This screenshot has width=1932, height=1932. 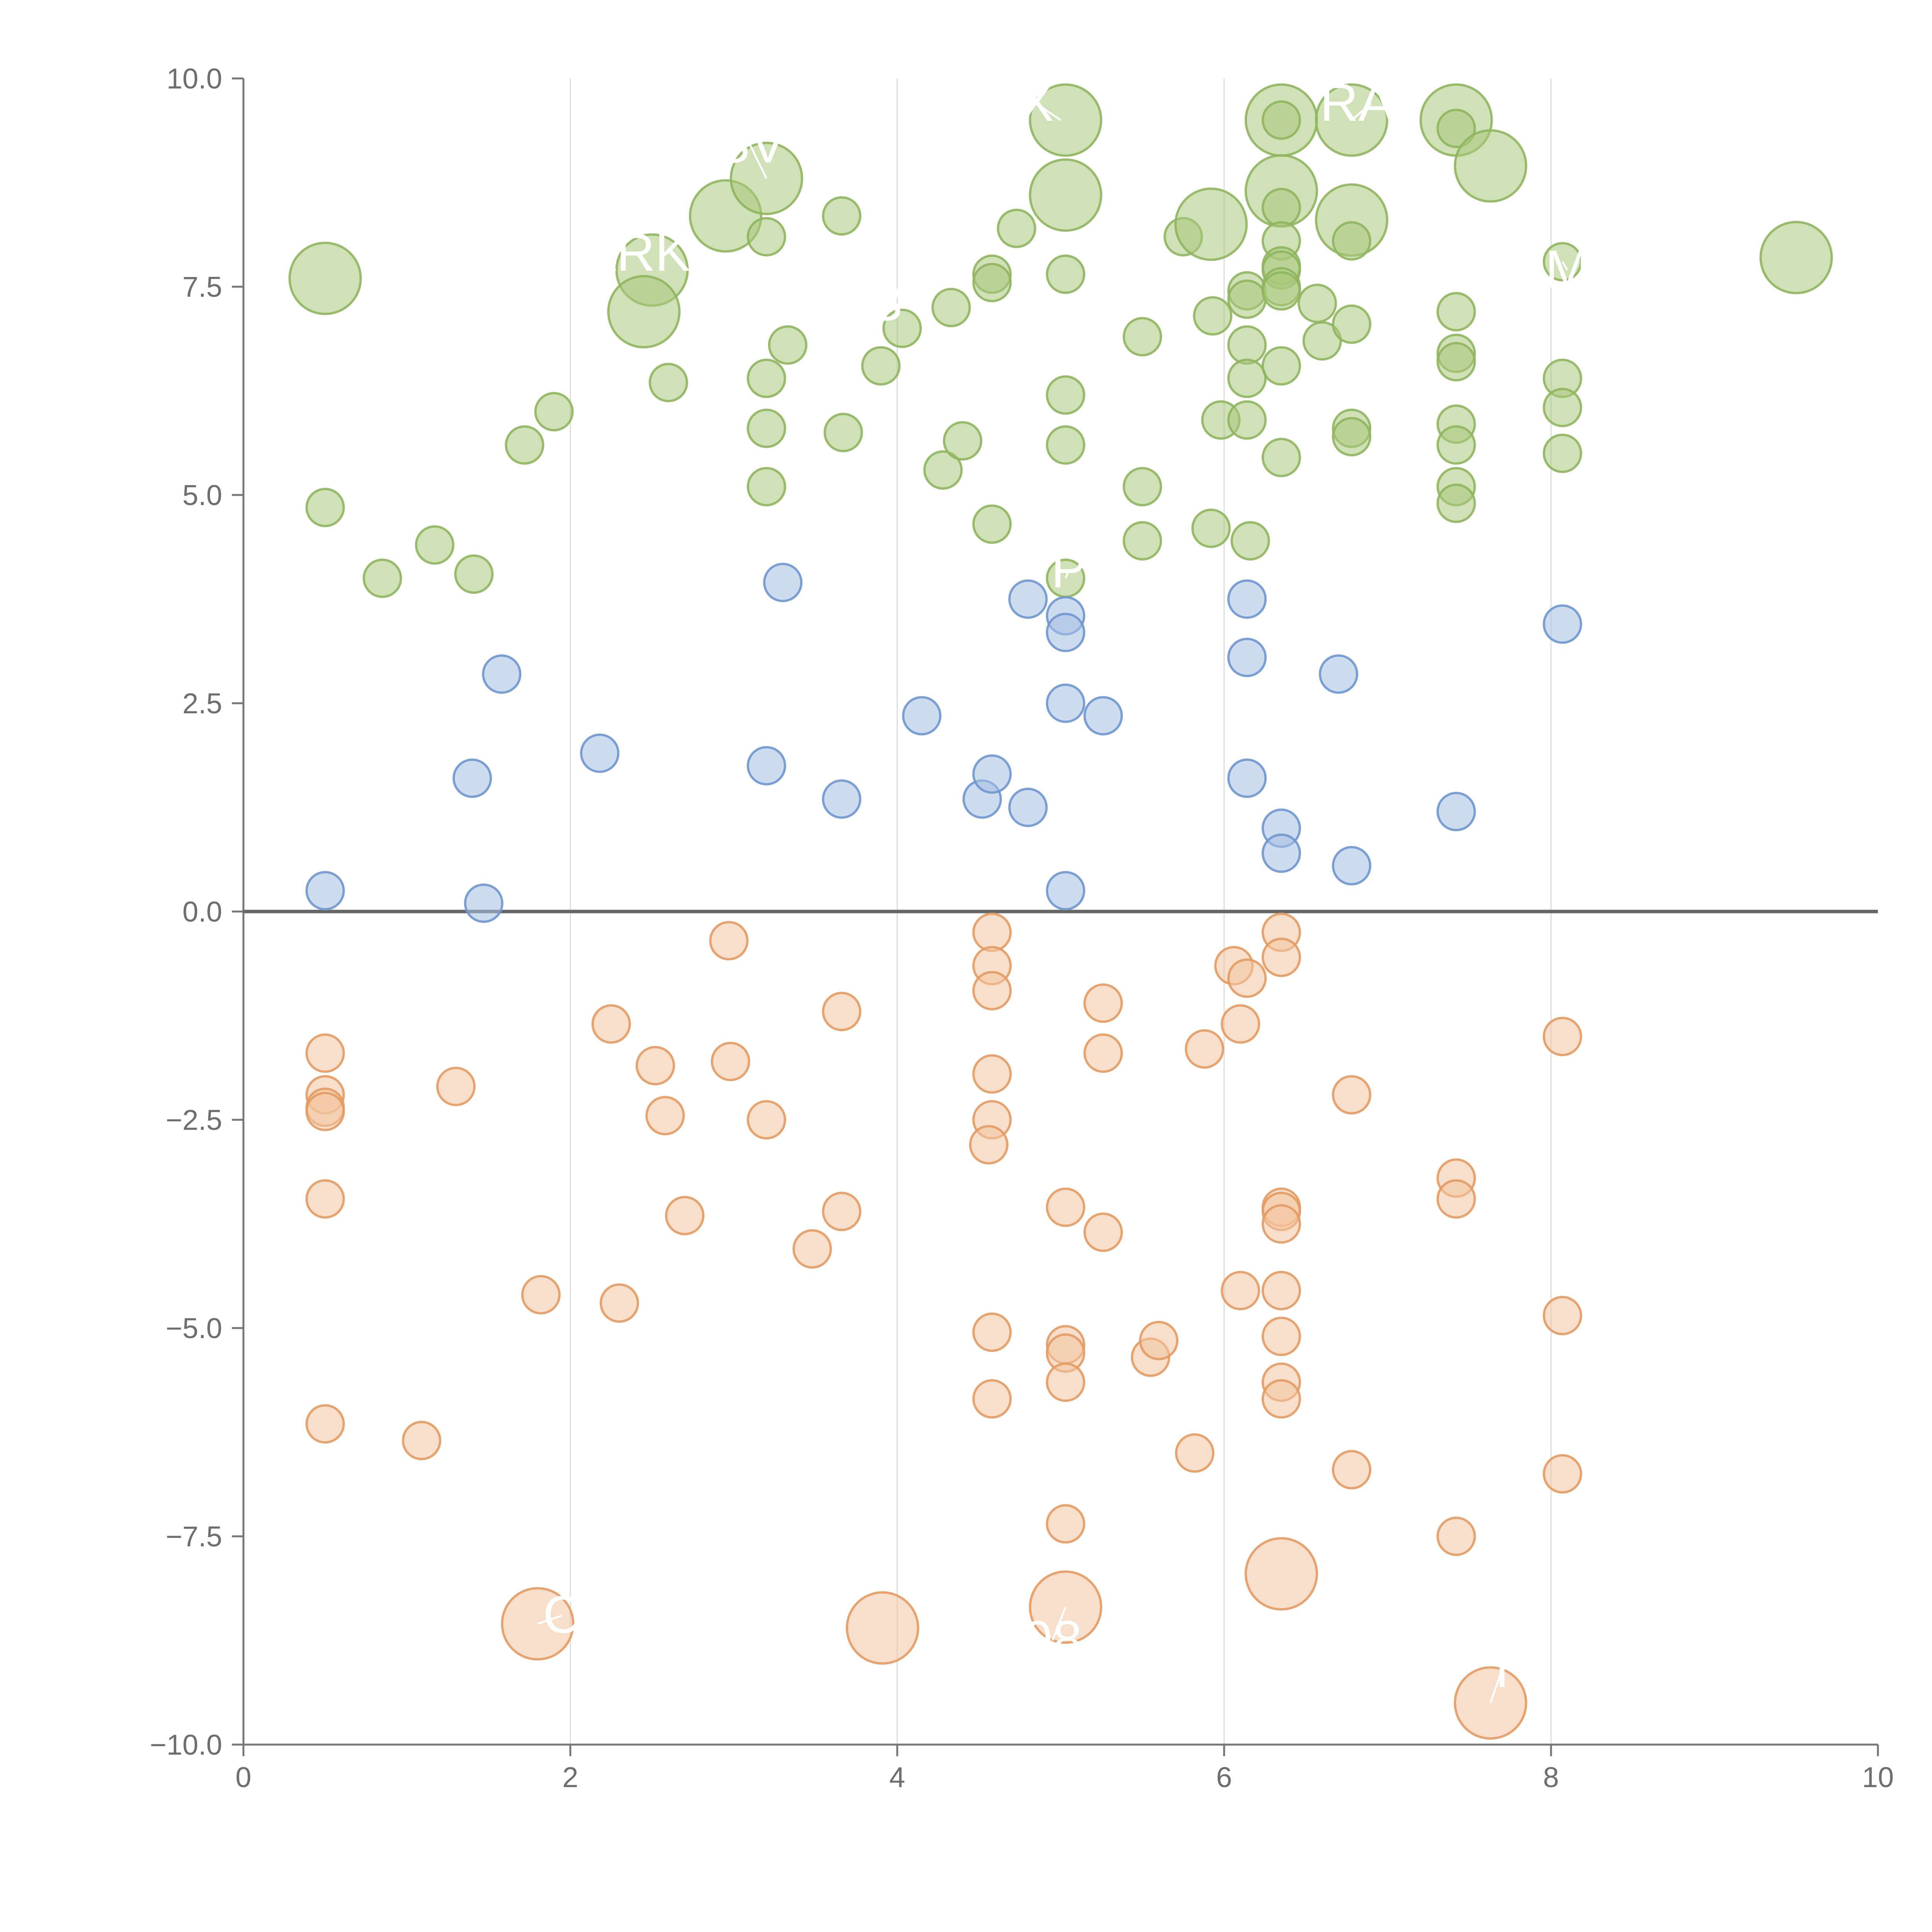 I want to click on y-tick-label: −7.5, so click(x=194, y=1537).